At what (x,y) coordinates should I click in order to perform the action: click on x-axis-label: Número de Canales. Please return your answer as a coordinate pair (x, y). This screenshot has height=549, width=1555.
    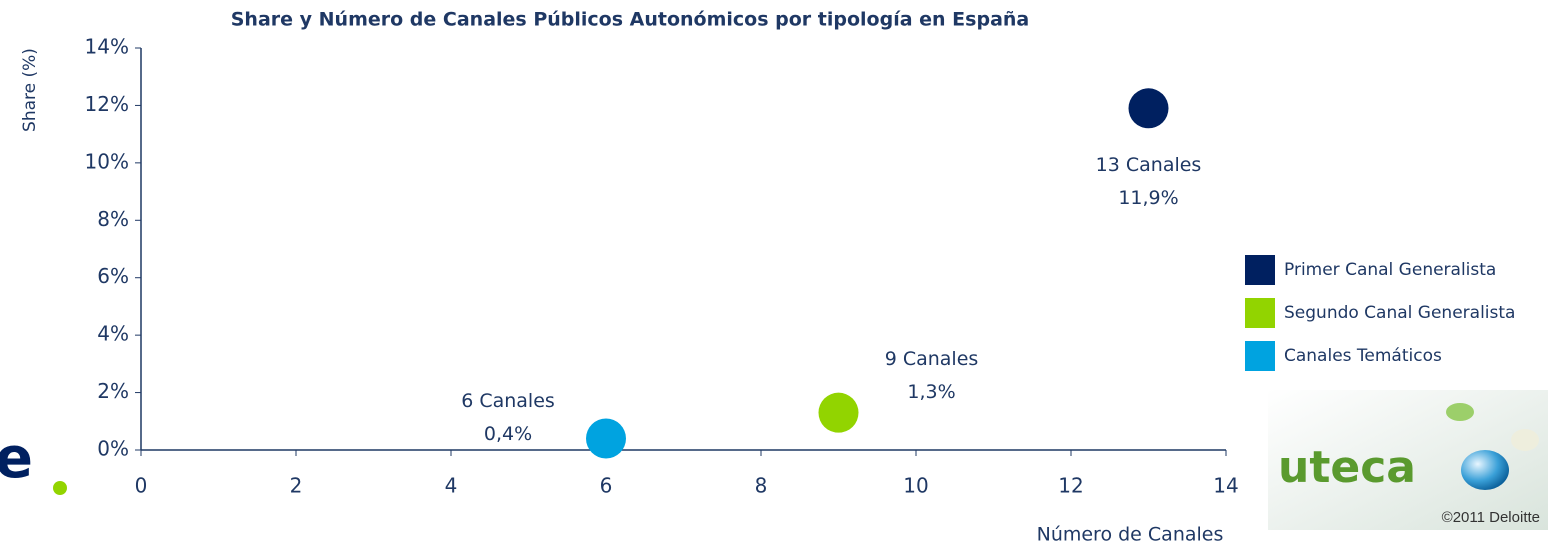
    Looking at the image, I should click on (1130, 535).